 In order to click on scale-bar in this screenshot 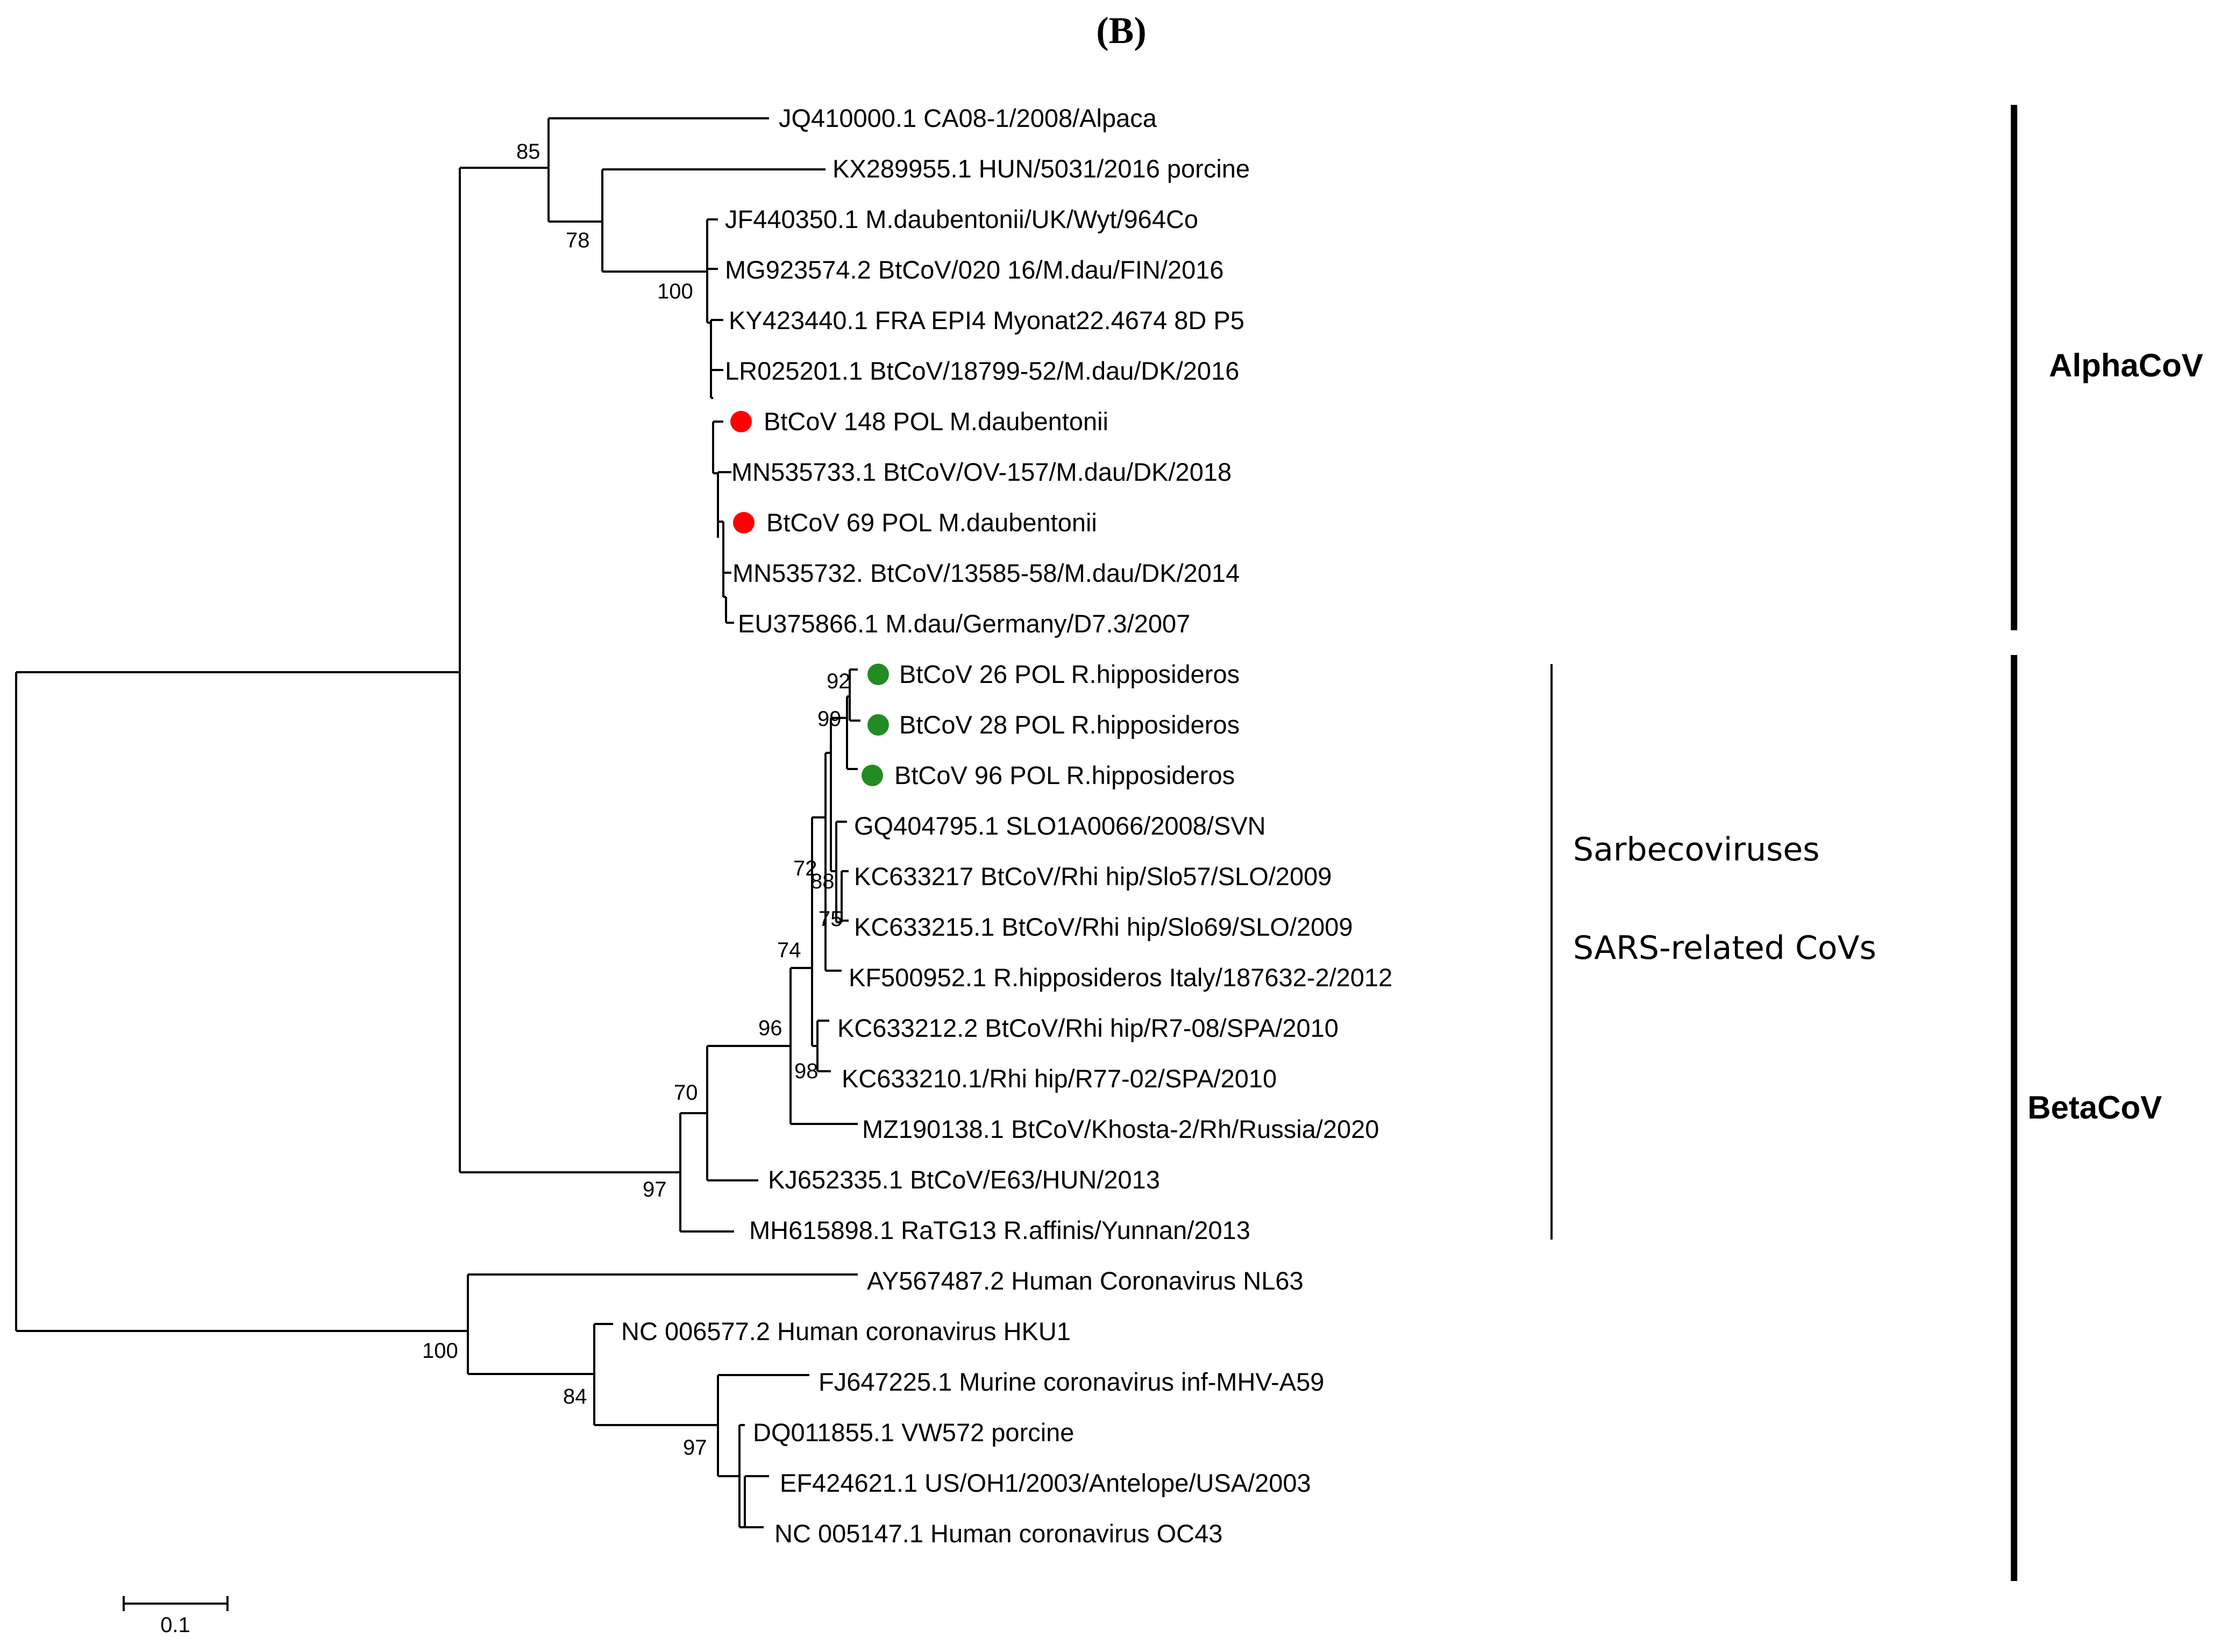, I will do `click(176, 1603)`.